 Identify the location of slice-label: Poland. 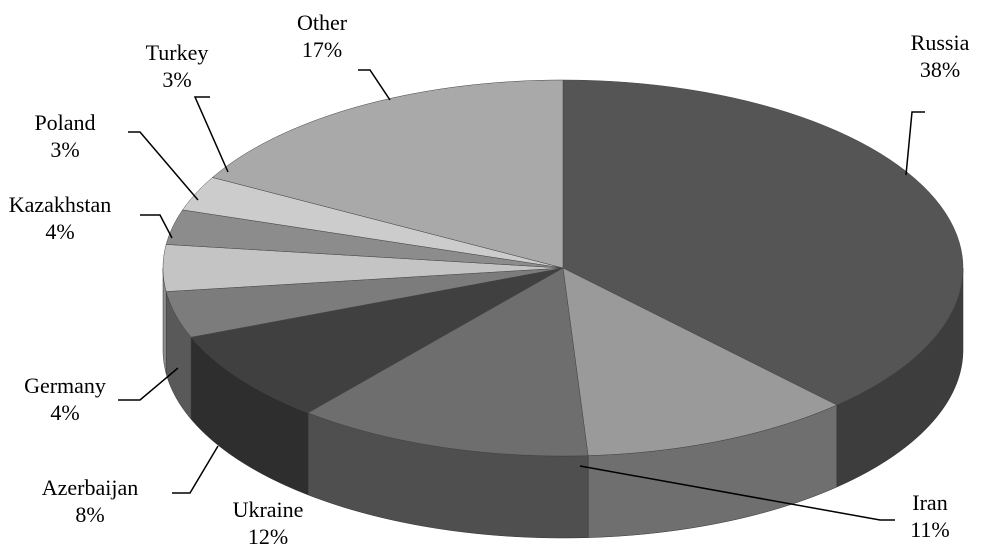
(64, 122).